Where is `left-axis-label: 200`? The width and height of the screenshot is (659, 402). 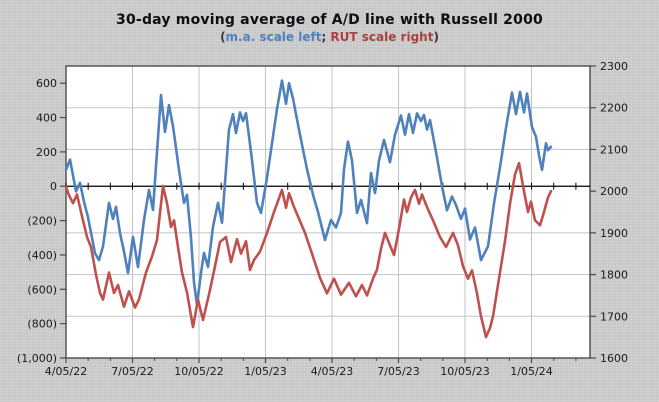
left-axis-label: 200 is located at coordinates (46, 152).